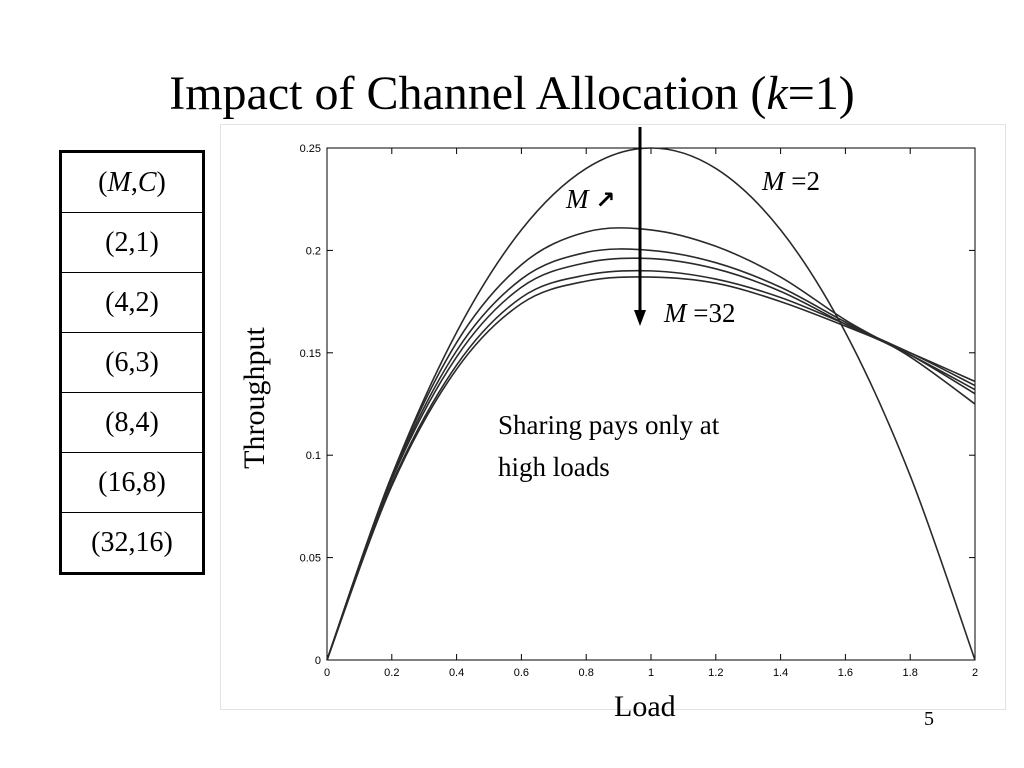 This screenshot has height=768, width=1024. Describe the element at coordinates (609, 425) in the screenshot. I see `annotation-sharing-line1: Sharing pays only at` at that location.